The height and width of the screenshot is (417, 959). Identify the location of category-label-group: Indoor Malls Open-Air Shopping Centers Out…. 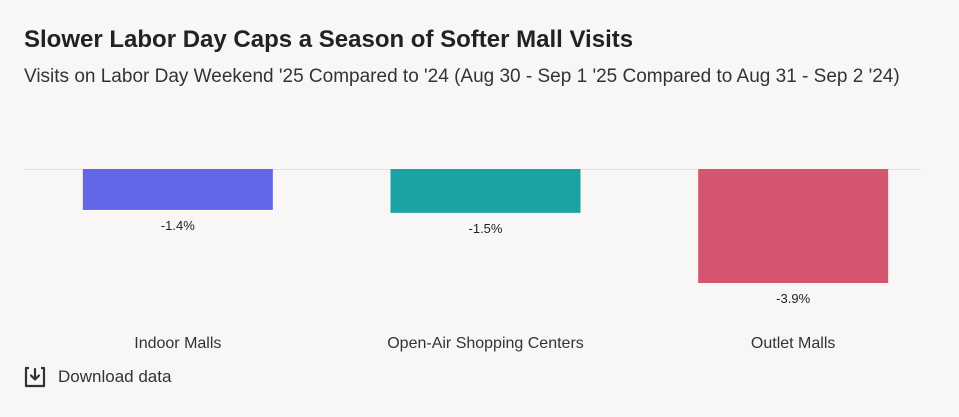
(484, 343).